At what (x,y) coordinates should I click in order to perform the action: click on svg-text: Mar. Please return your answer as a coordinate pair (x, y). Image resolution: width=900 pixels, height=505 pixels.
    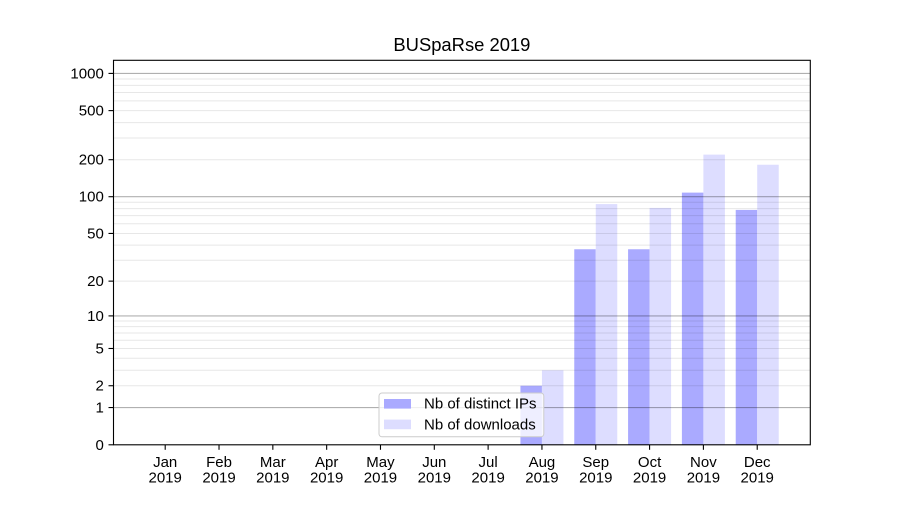
    Looking at the image, I should click on (273, 462).